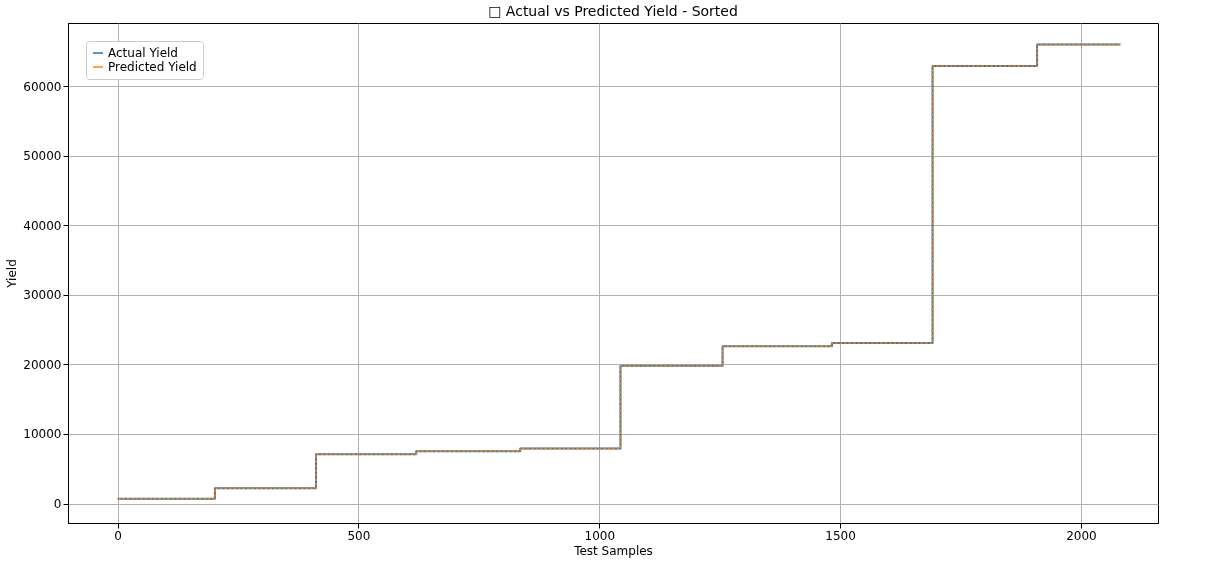  What do you see at coordinates (42, 156) in the screenshot?
I see `y-tick-label: 50000` at bounding box center [42, 156].